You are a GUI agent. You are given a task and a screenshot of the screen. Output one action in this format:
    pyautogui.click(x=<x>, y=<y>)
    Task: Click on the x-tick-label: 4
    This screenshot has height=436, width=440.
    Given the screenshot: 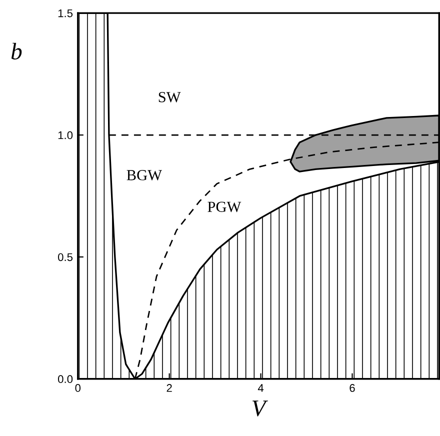 What is the action you would take?
    pyautogui.click(x=261, y=388)
    